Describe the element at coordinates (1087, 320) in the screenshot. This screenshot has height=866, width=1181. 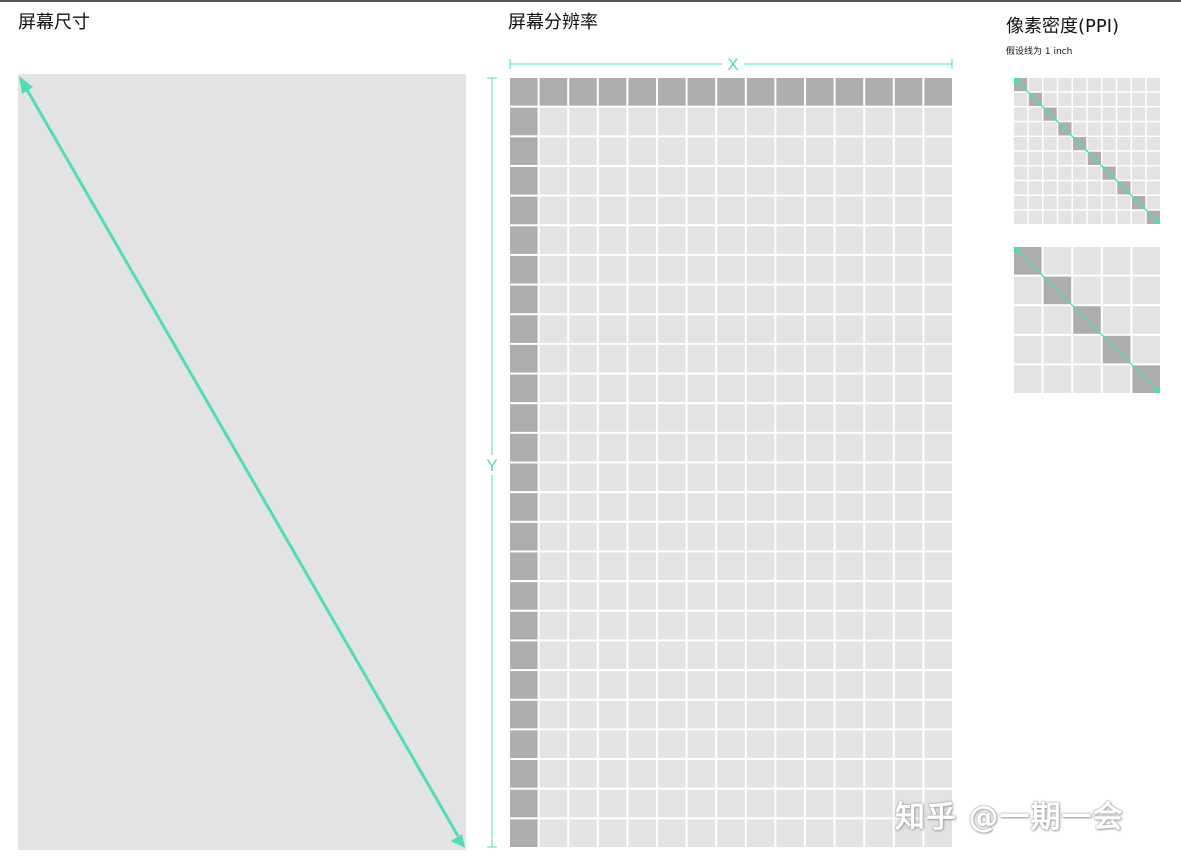
I see `ppi-grid-low-density` at that location.